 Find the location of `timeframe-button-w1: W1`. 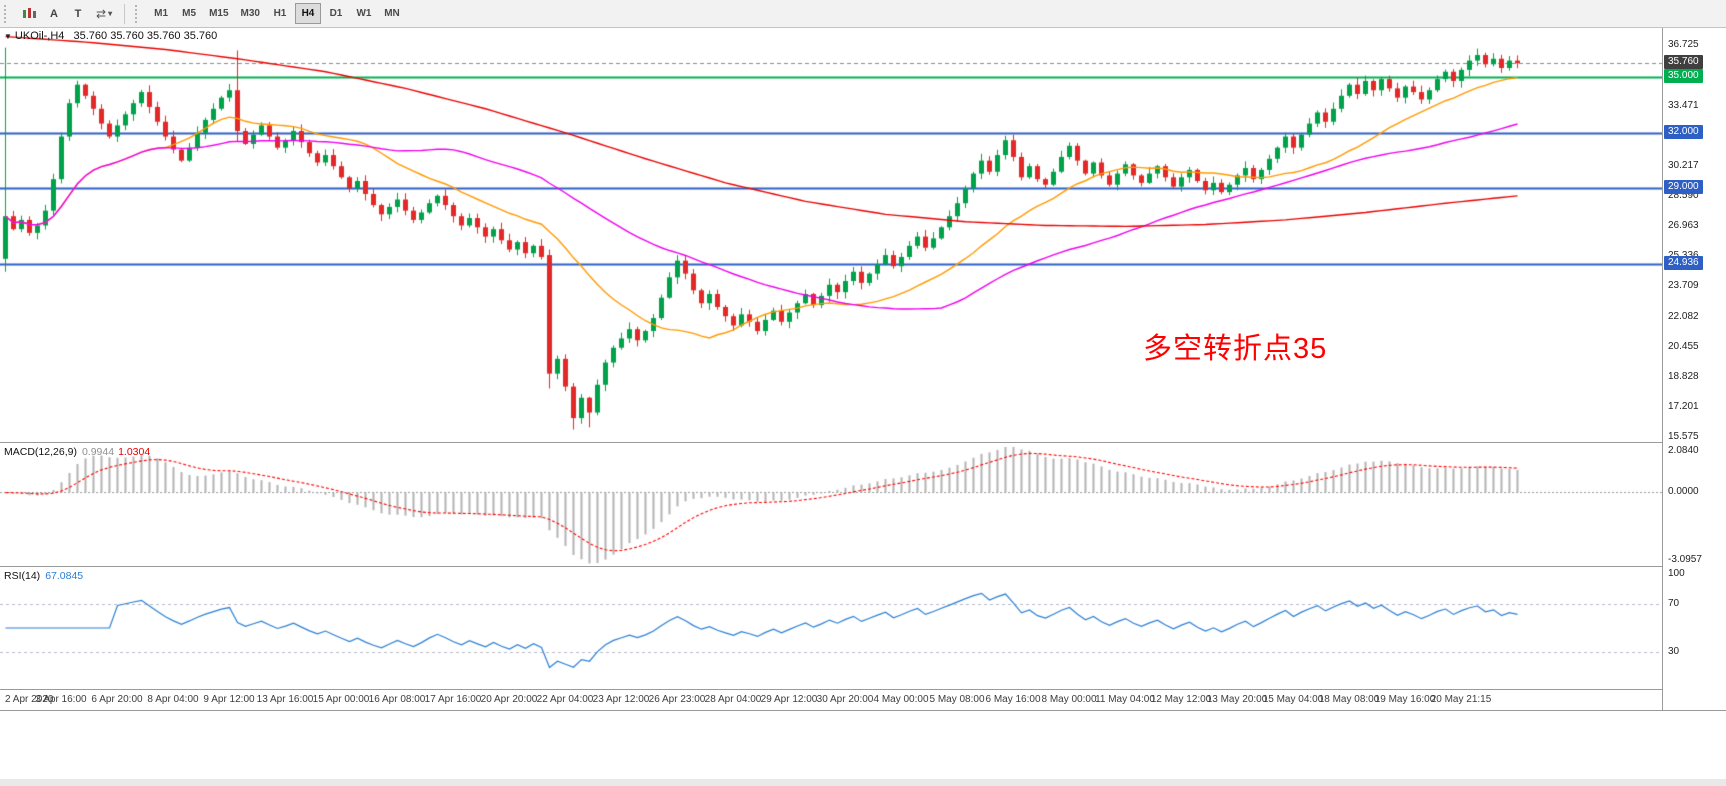

timeframe-button-w1: W1 is located at coordinates (364, 13).